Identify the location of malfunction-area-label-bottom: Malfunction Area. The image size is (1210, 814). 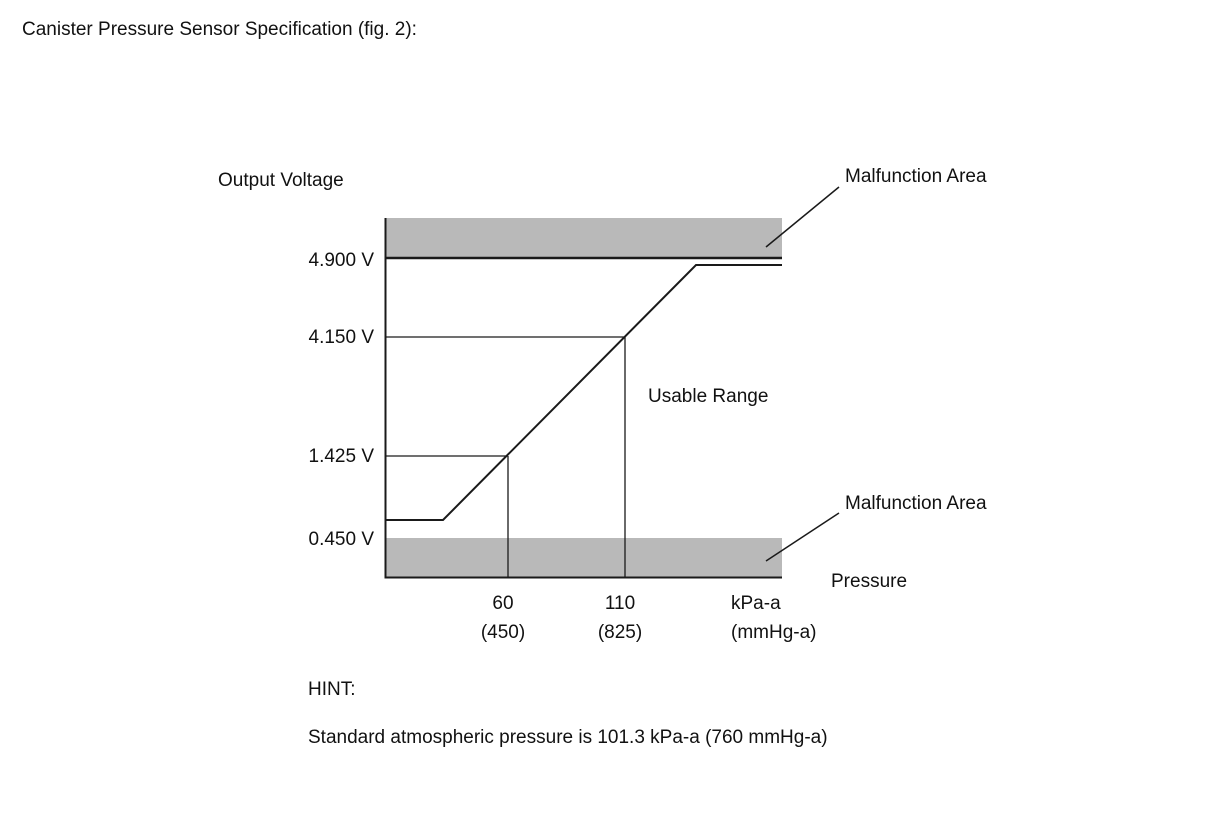
(916, 503).